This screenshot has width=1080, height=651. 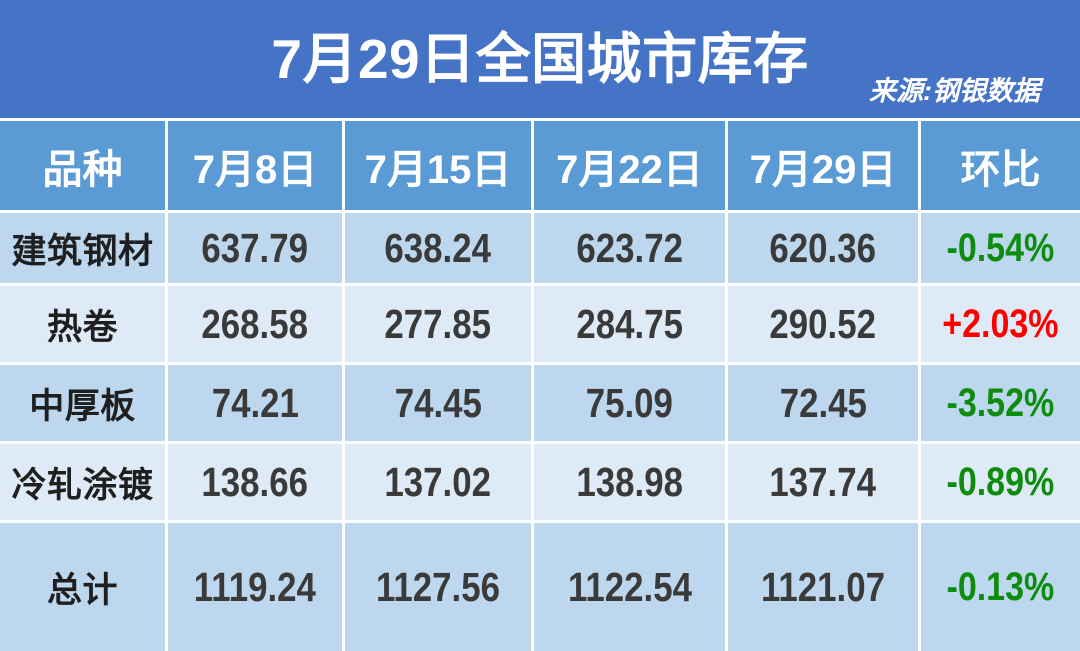 I want to click on value-cell: 277.85, so click(x=438, y=324).